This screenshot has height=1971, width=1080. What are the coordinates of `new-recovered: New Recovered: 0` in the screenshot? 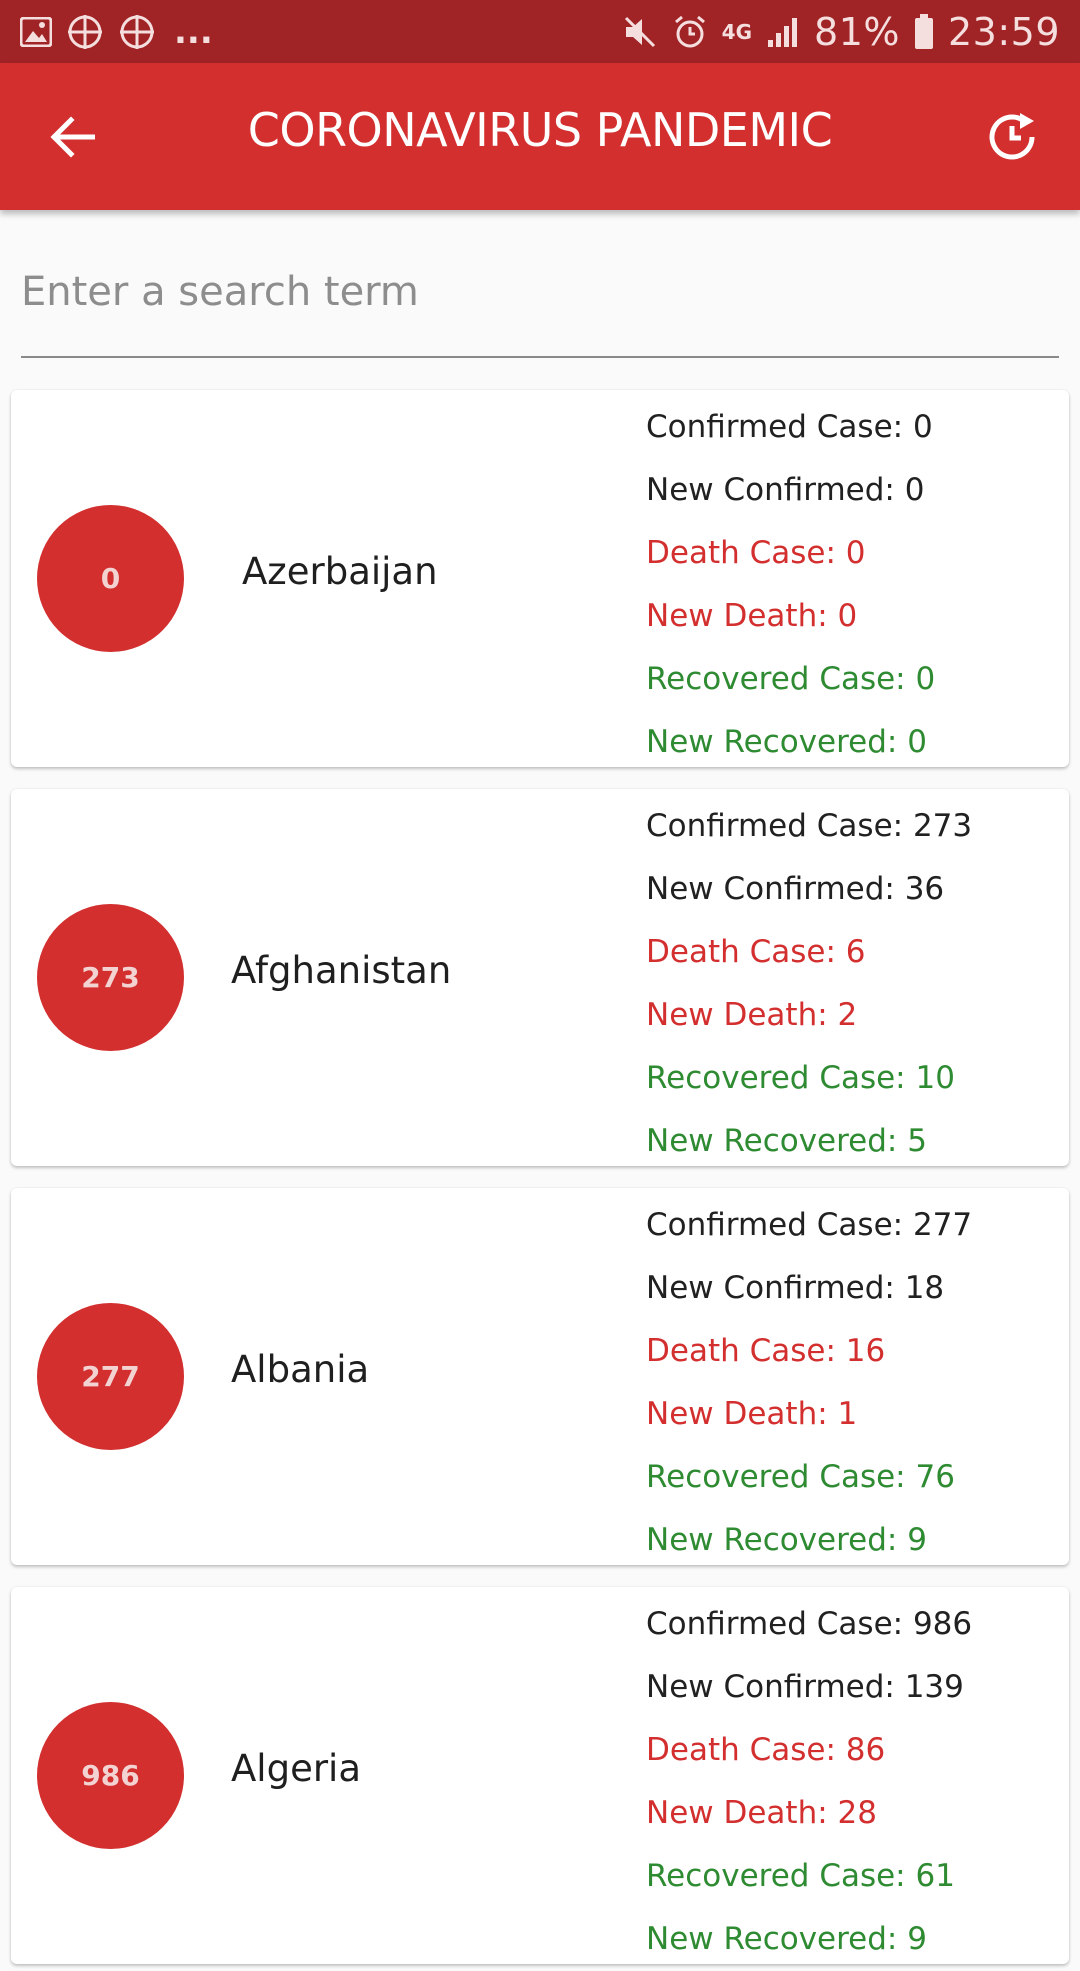 It's located at (786, 742).